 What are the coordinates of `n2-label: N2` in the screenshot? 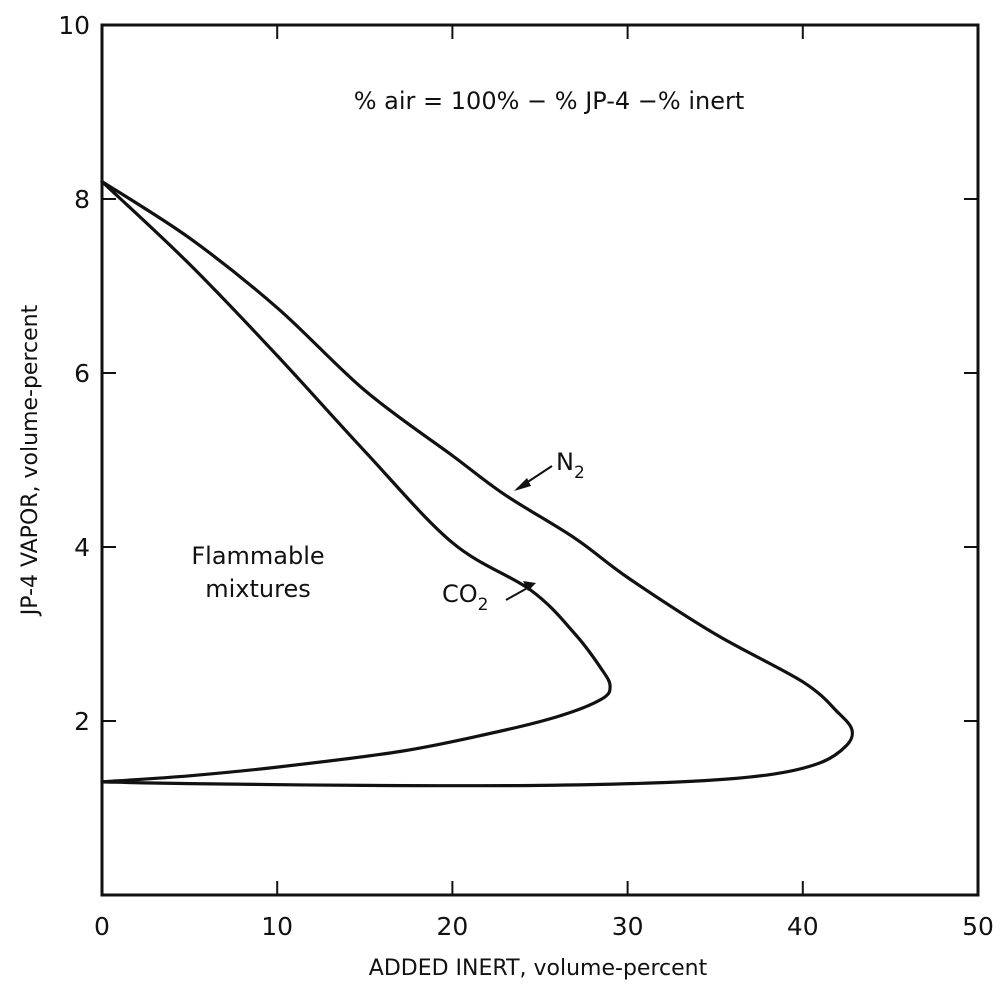 It's located at (549, 469).